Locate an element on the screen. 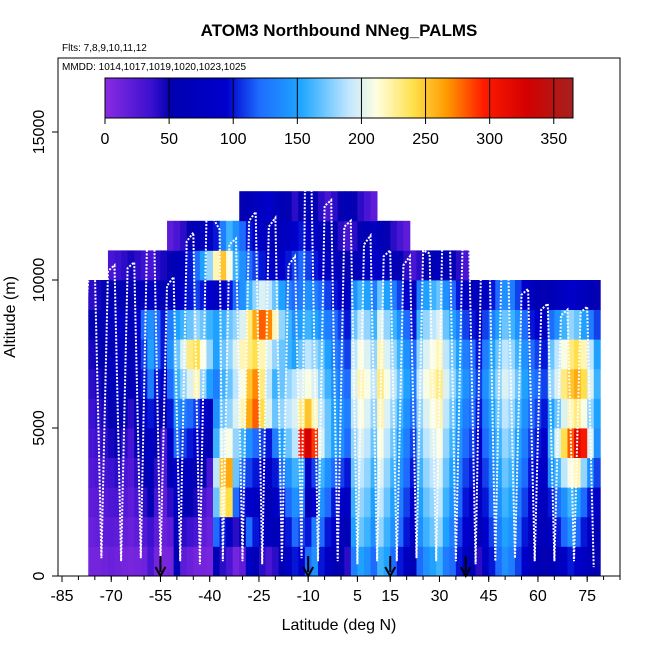 This screenshot has width=650, height=650. colorbar-tick-label: 50 is located at coordinates (169, 139).